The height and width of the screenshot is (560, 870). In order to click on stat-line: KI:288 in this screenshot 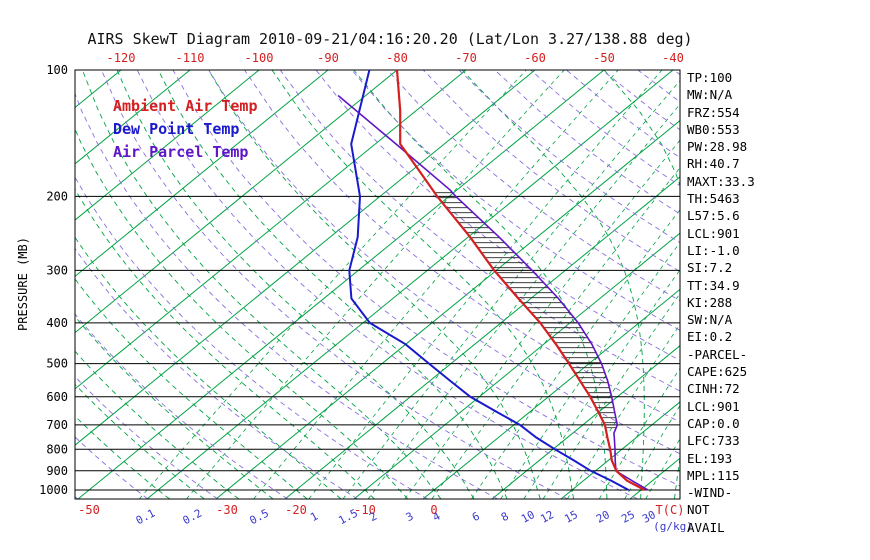, I will do `click(710, 302)`.